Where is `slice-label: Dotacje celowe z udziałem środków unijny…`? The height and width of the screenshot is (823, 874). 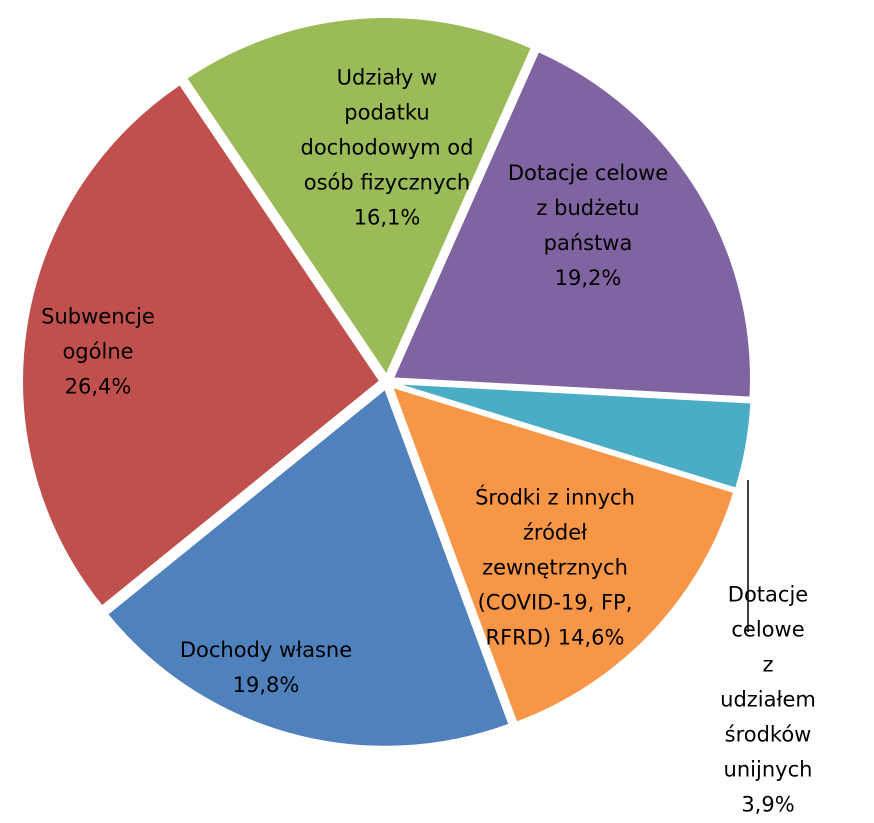
slice-label: Dotacje celowe z udziałem środków unijny… is located at coordinates (768, 699).